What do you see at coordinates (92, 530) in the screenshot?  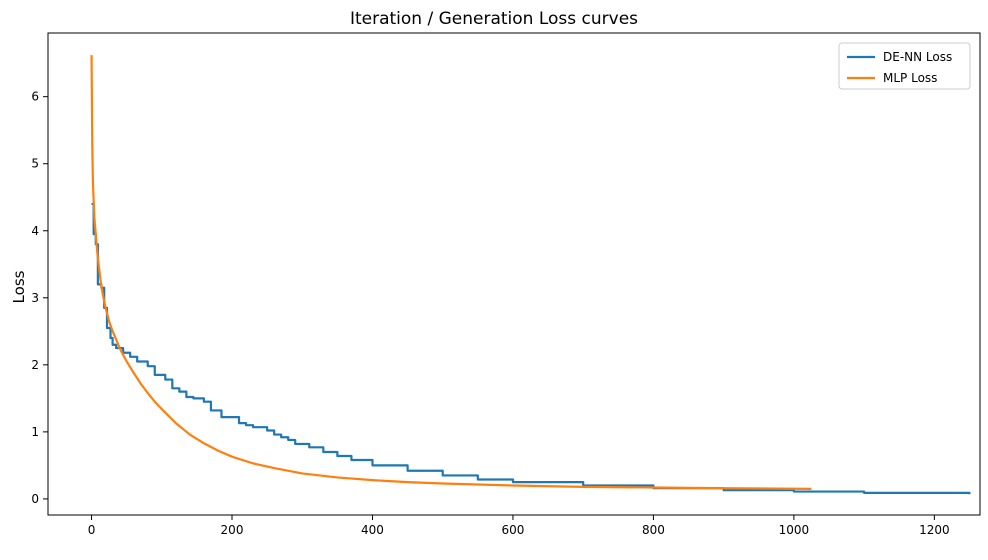 I see `x-tick-label: 0` at bounding box center [92, 530].